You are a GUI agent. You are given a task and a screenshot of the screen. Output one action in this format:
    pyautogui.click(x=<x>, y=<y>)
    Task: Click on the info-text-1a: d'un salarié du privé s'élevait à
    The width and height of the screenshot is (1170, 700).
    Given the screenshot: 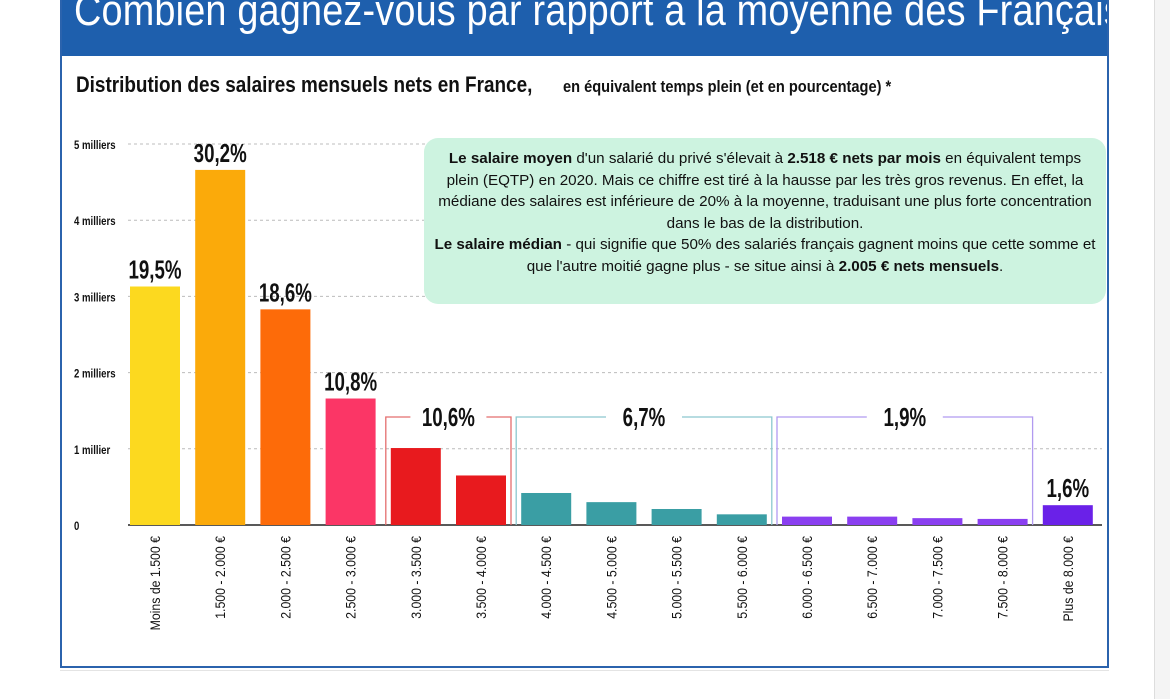 What is the action you would take?
    pyautogui.click(x=680, y=158)
    